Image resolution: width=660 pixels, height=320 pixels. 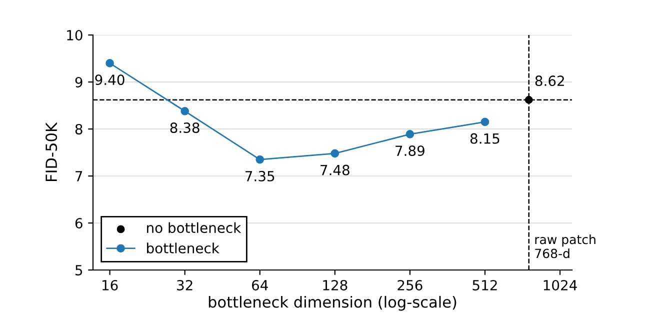 What do you see at coordinates (79, 270) in the screenshot?
I see `y-tick-label: 5` at bounding box center [79, 270].